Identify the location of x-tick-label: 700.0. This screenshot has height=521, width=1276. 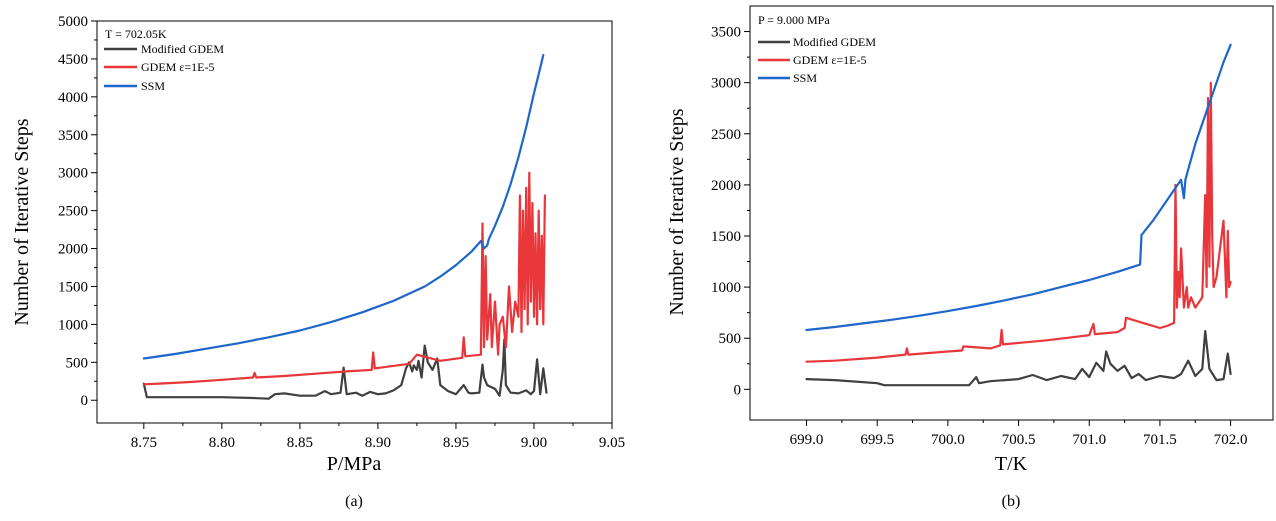
(948, 440).